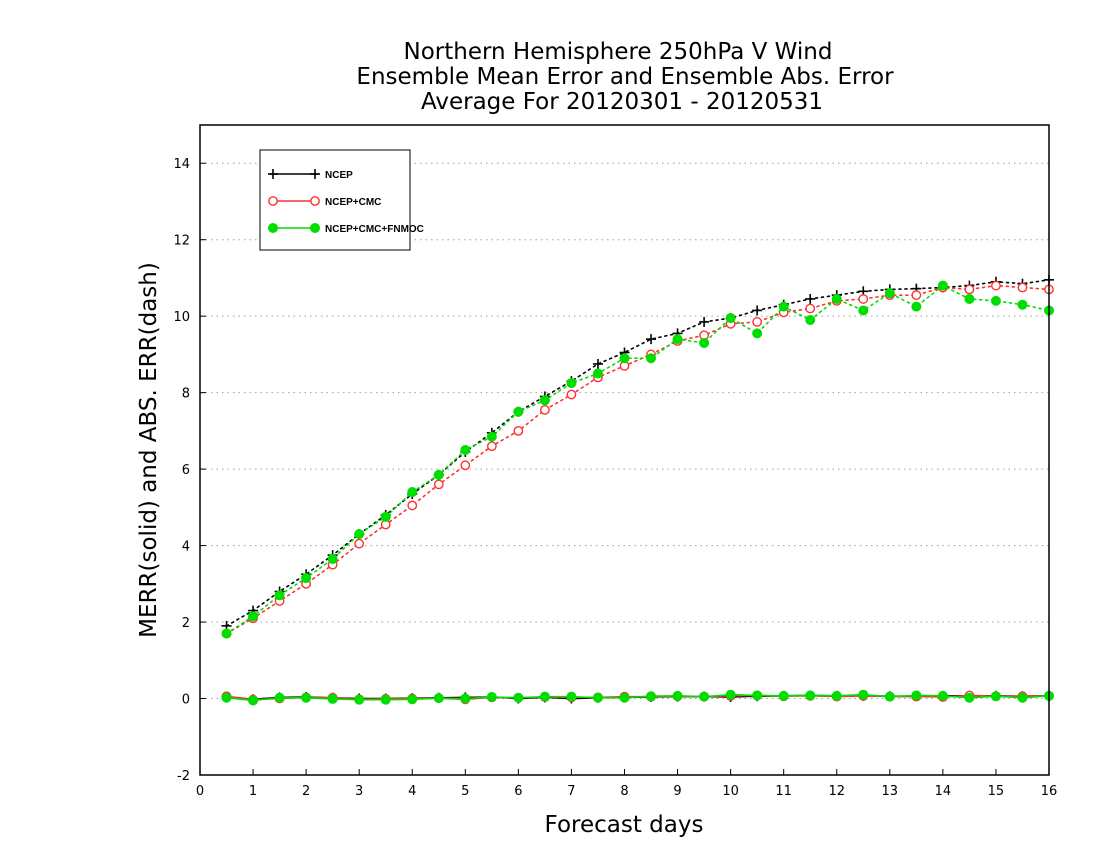  I want to click on x-tick-label: 16, so click(1049, 791).